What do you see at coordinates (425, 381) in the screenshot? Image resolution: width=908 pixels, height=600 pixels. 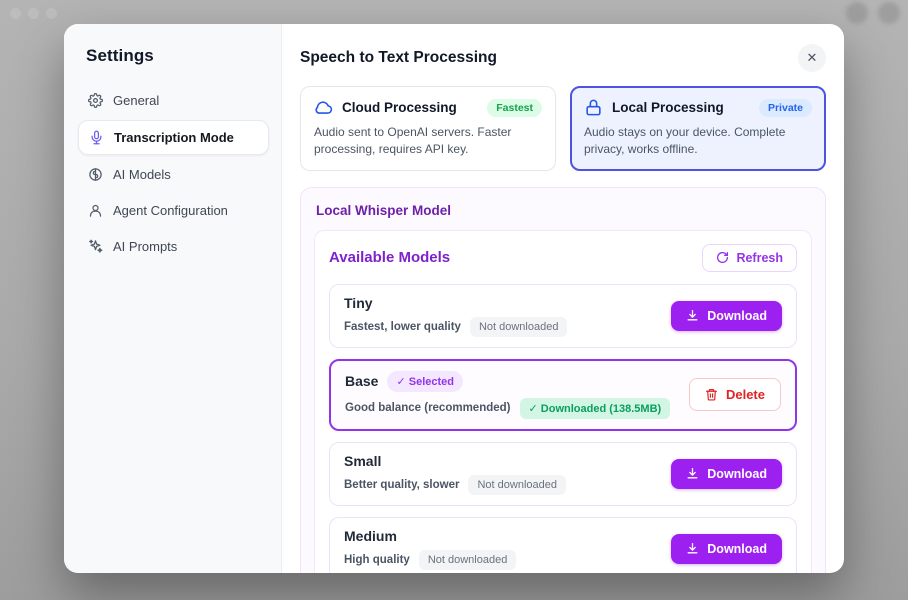 I see `selected-badge: ✓ Selected` at bounding box center [425, 381].